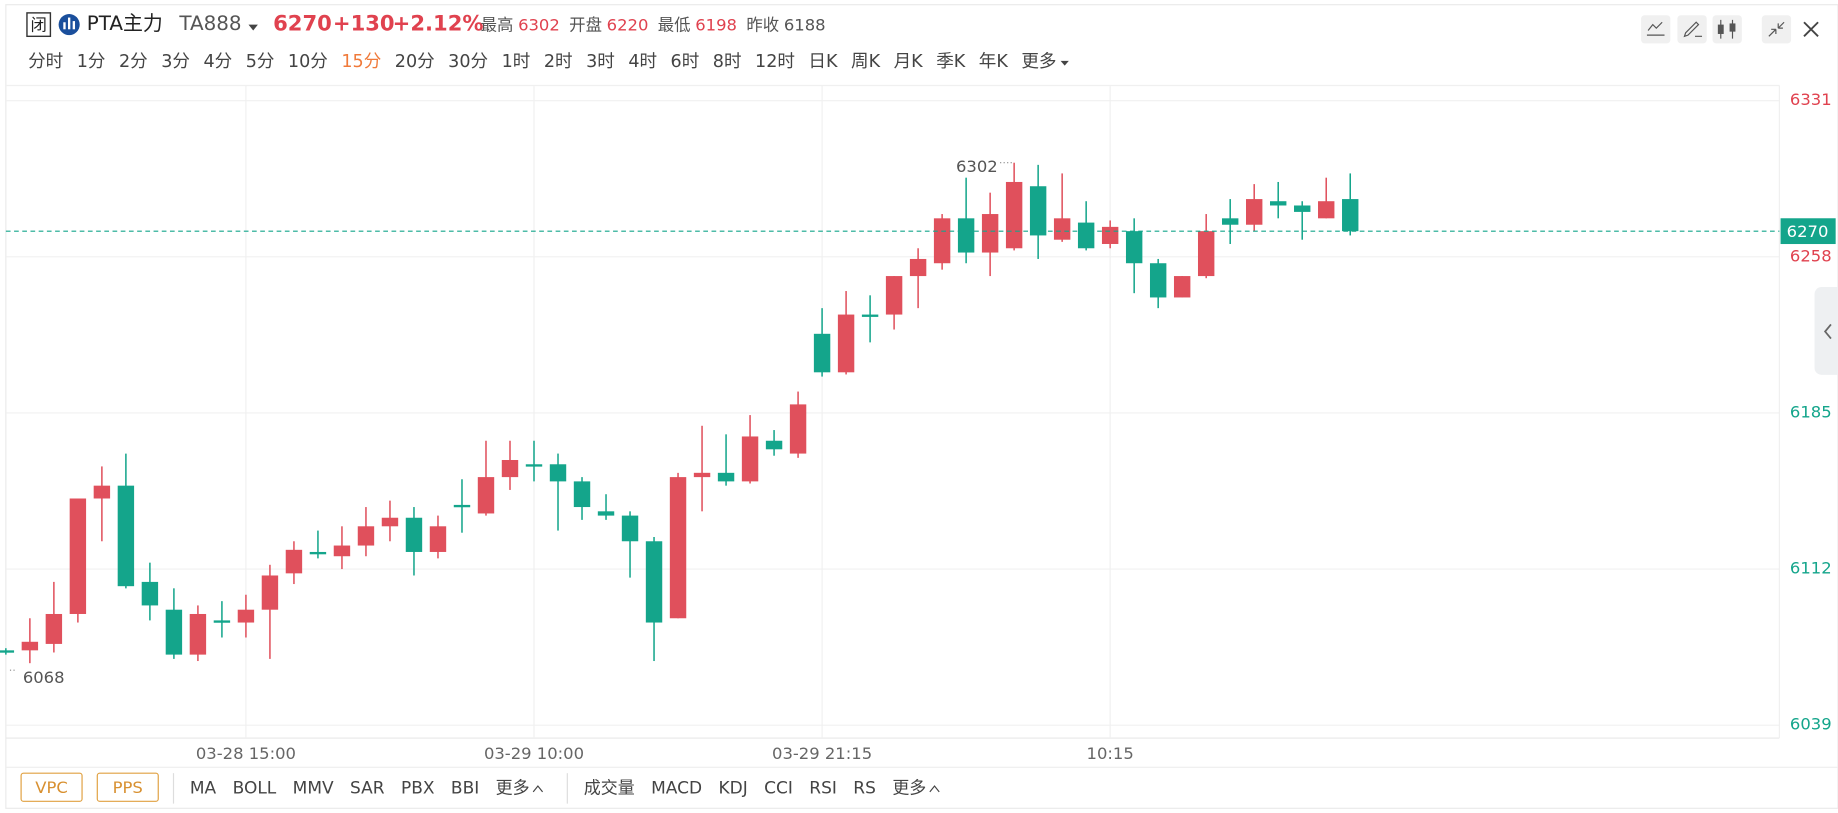 The height and width of the screenshot is (813, 1838). Describe the element at coordinates (260, 62) in the screenshot. I see `period-button: 5分` at that location.